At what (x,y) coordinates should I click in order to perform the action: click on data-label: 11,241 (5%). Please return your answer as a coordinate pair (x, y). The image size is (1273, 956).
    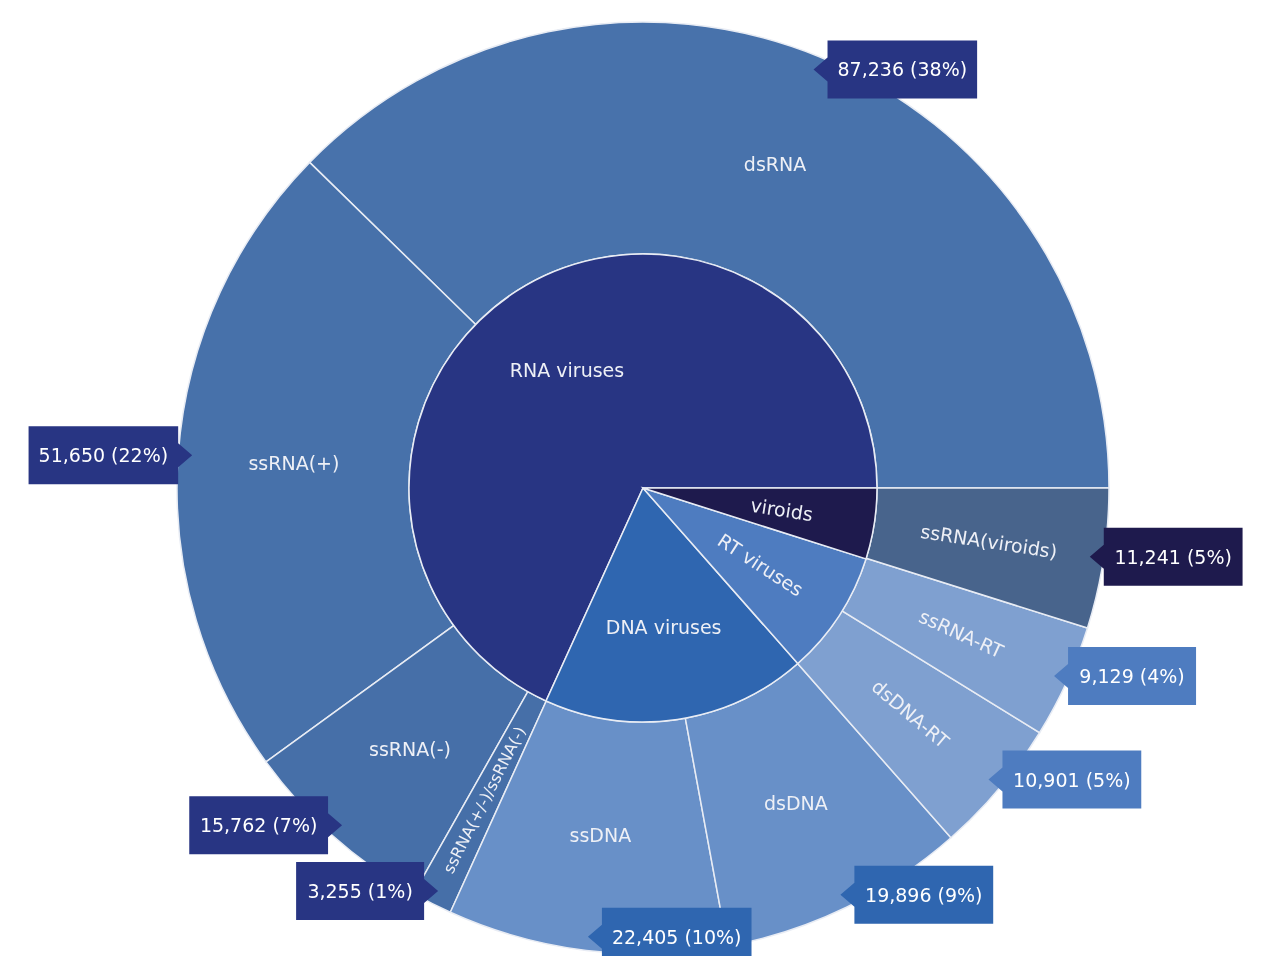
    Looking at the image, I should click on (1173, 556).